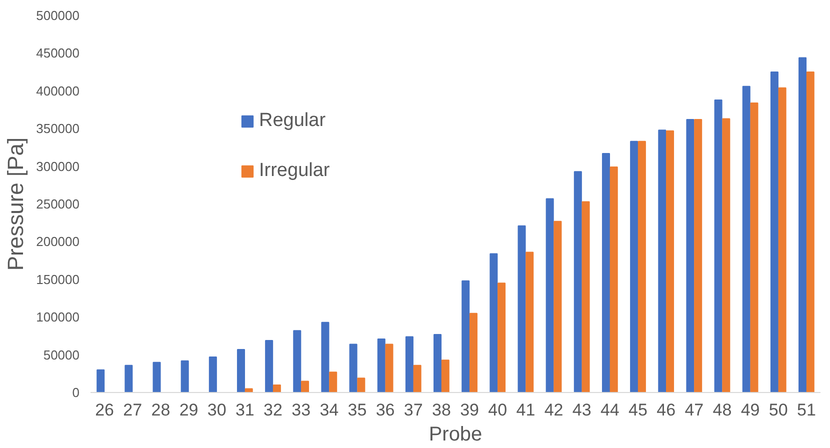  Describe the element at coordinates (216, 410) in the screenshot. I see `x-tick-label: 30` at that location.